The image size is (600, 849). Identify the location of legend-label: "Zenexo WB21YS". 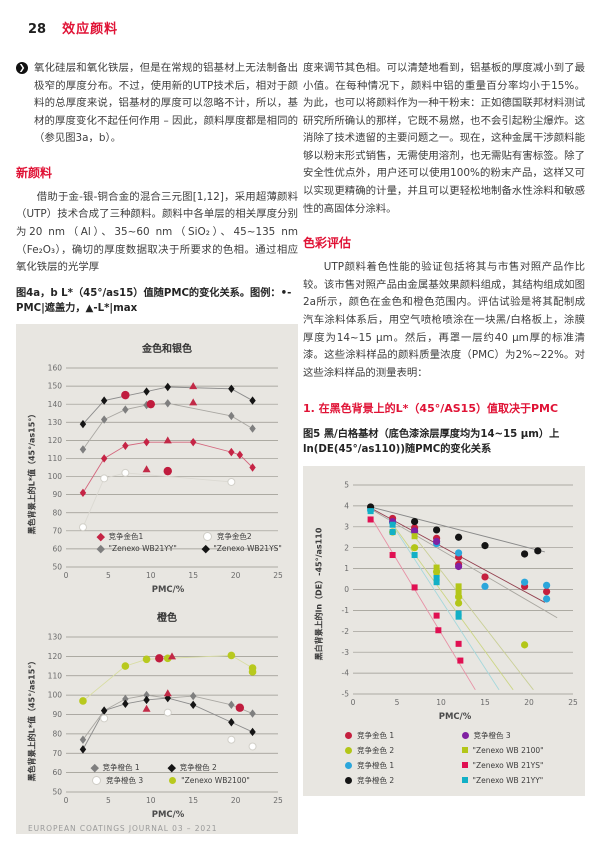
(247, 549).